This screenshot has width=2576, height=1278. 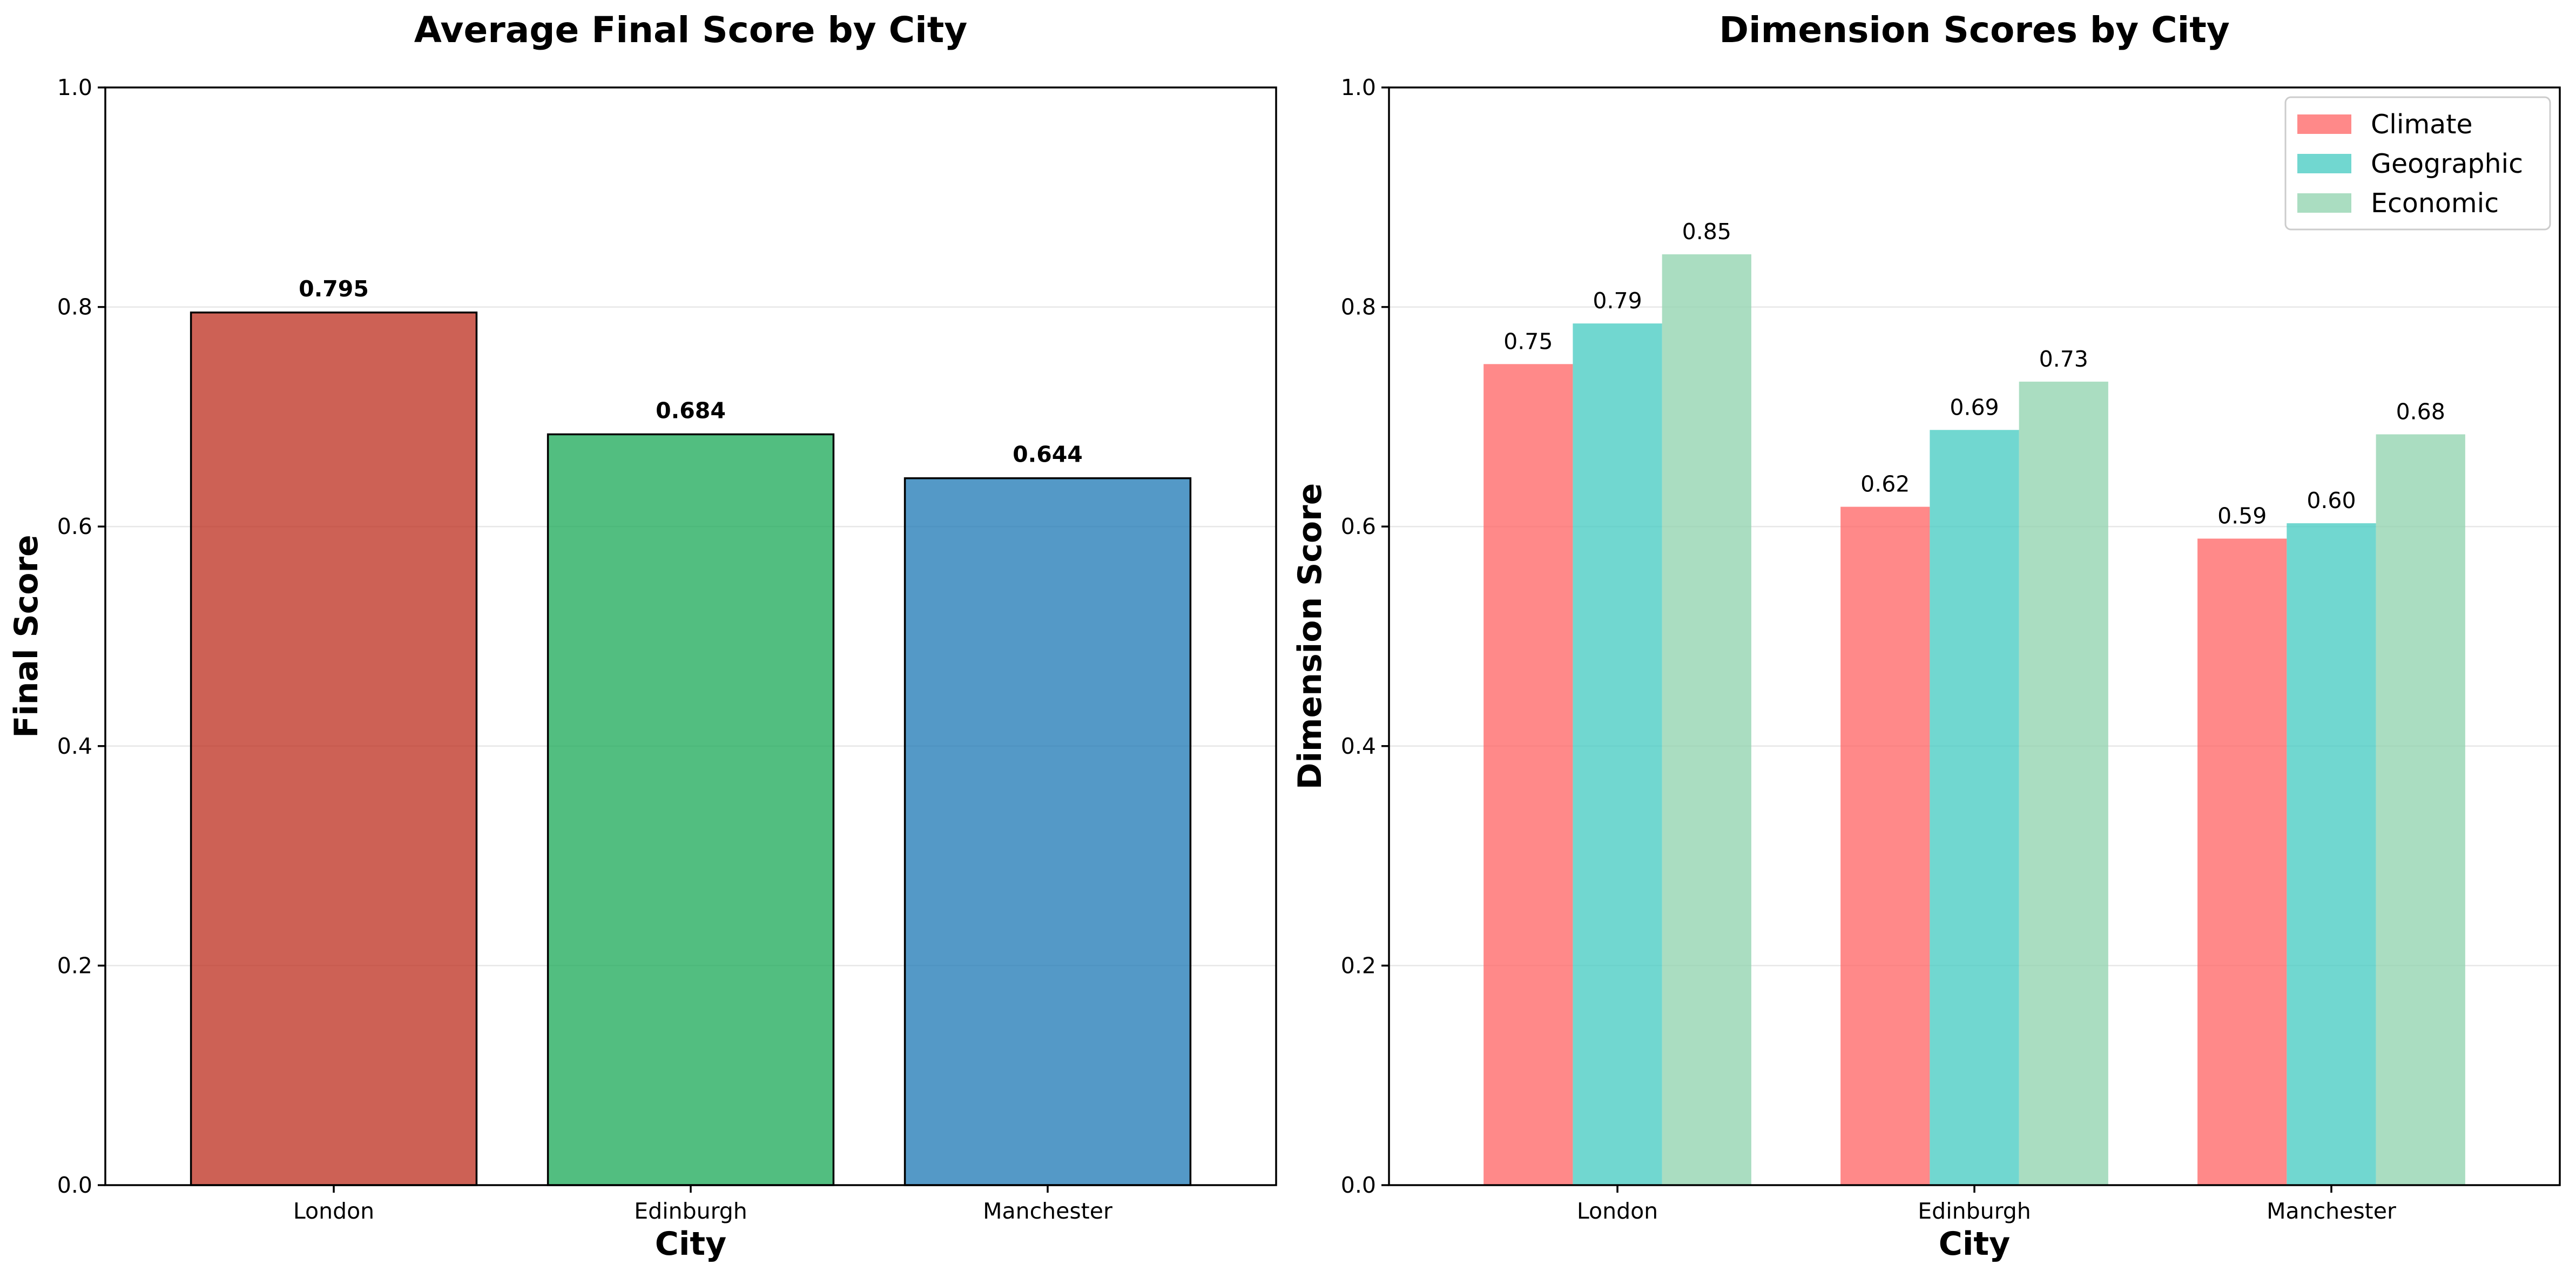 What do you see at coordinates (334, 749) in the screenshot?
I see `bar-london` at bounding box center [334, 749].